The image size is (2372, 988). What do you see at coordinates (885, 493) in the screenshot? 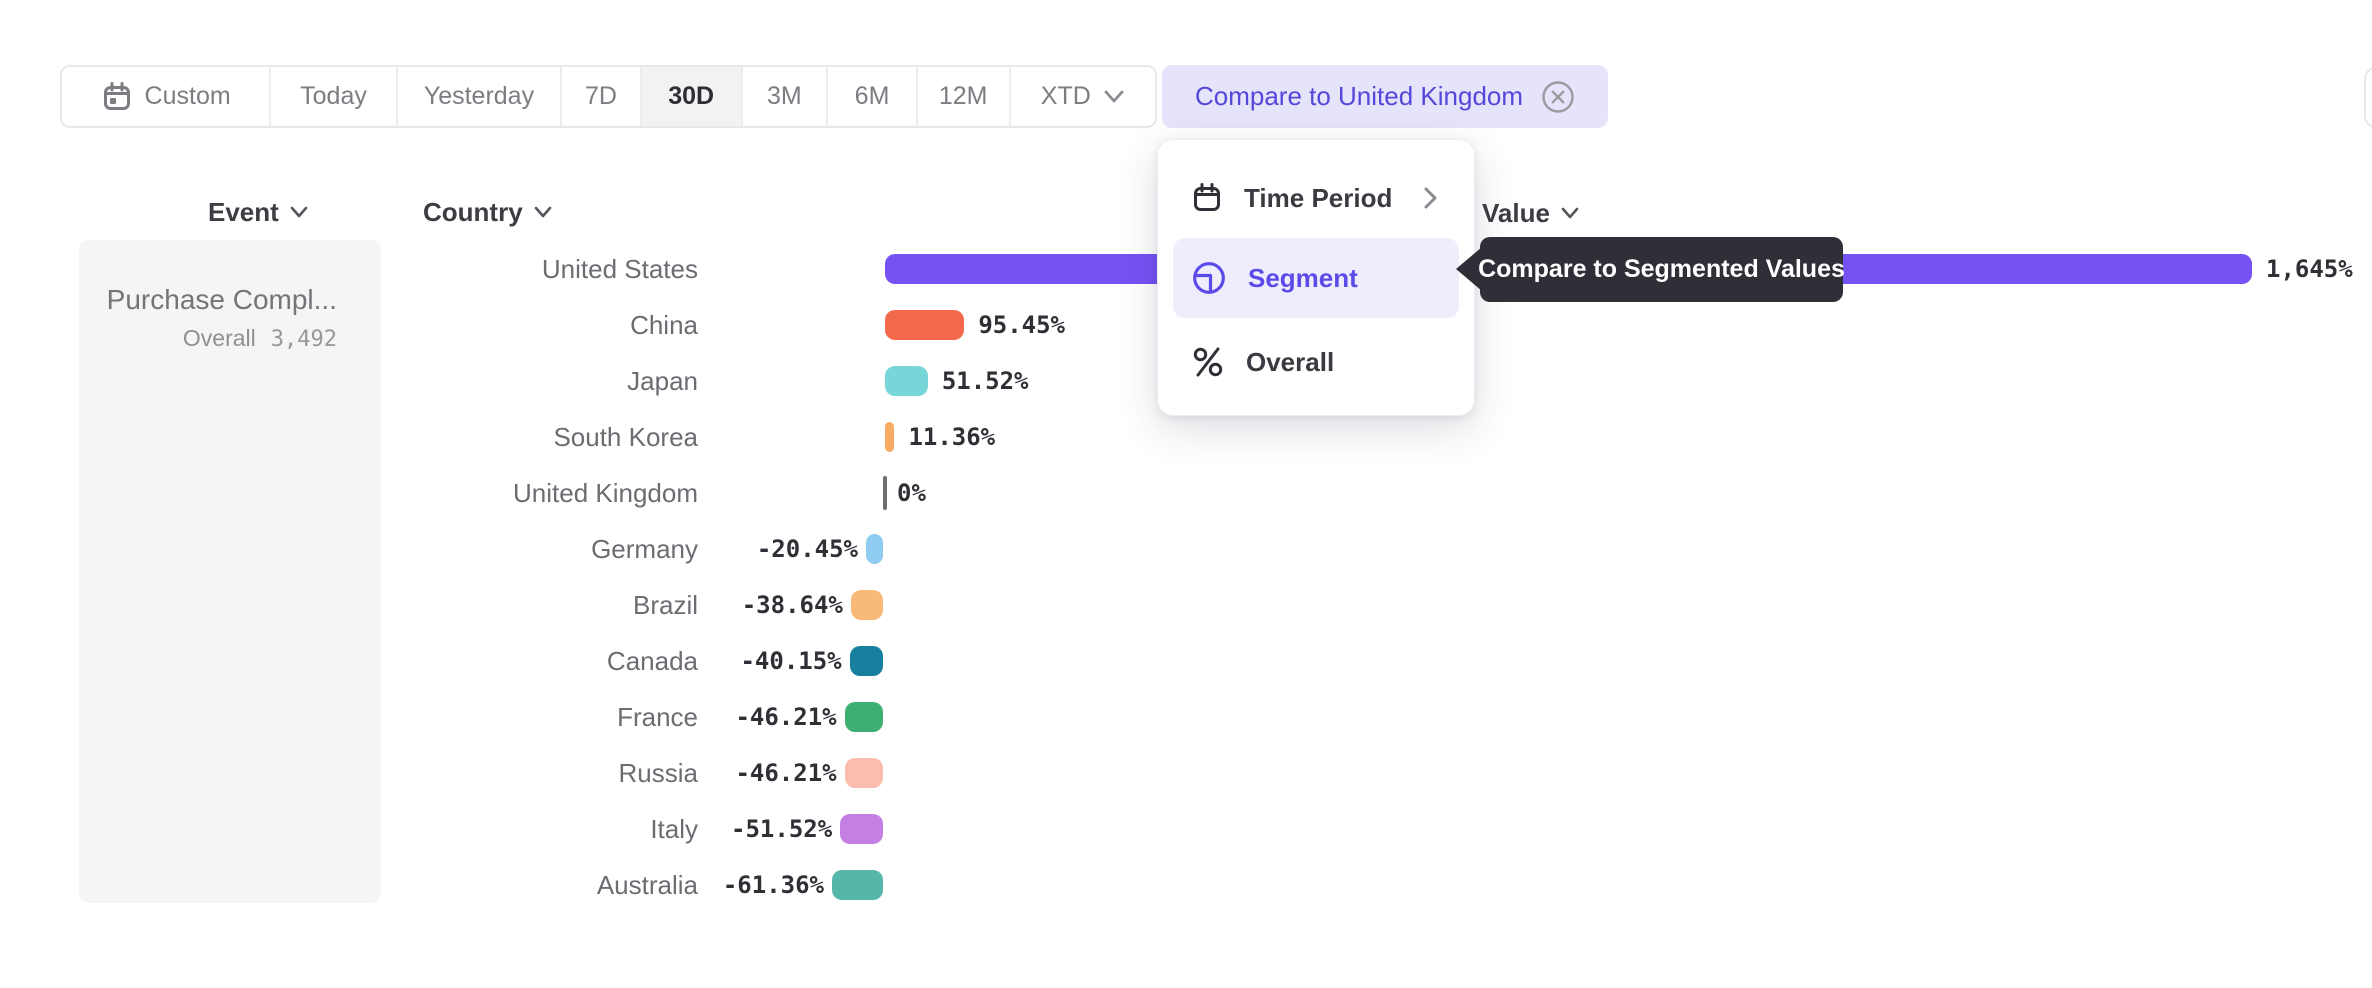
I see `zero-axis-tick` at bounding box center [885, 493].